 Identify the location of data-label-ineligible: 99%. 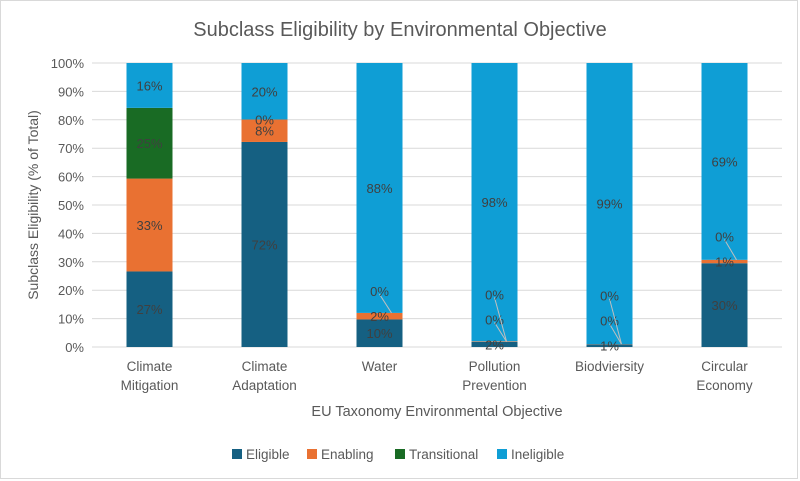
(609, 204).